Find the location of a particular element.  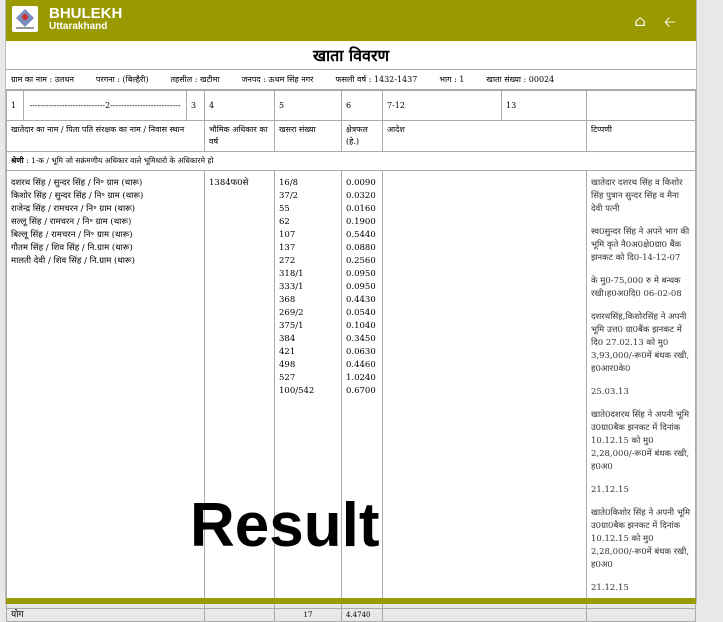

khasra-item: 375/1 is located at coordinates (291, 326).